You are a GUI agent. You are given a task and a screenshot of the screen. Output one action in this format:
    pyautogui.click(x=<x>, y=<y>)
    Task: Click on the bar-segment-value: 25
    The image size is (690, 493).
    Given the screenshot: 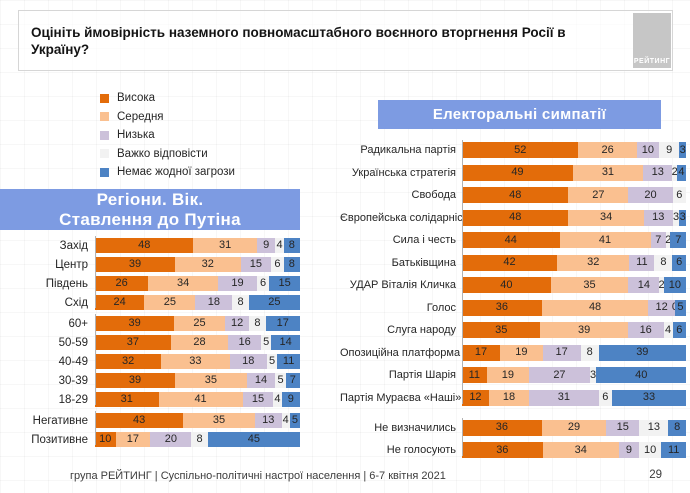 What is the action you would take?
    pyautogui.click(x=169, y=302)
    